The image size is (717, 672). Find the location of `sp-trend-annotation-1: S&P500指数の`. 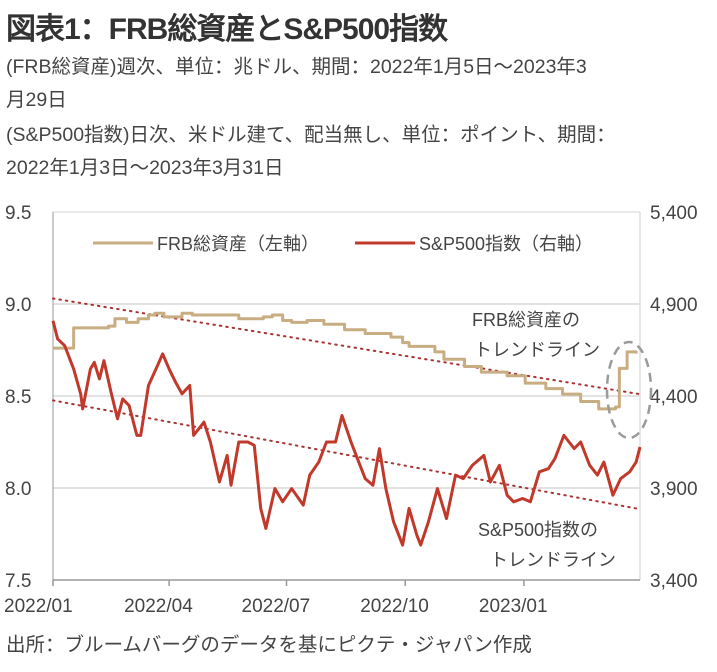

sp-trend-annotation-1: S&P500指数の is located at coordinates (538, 530).